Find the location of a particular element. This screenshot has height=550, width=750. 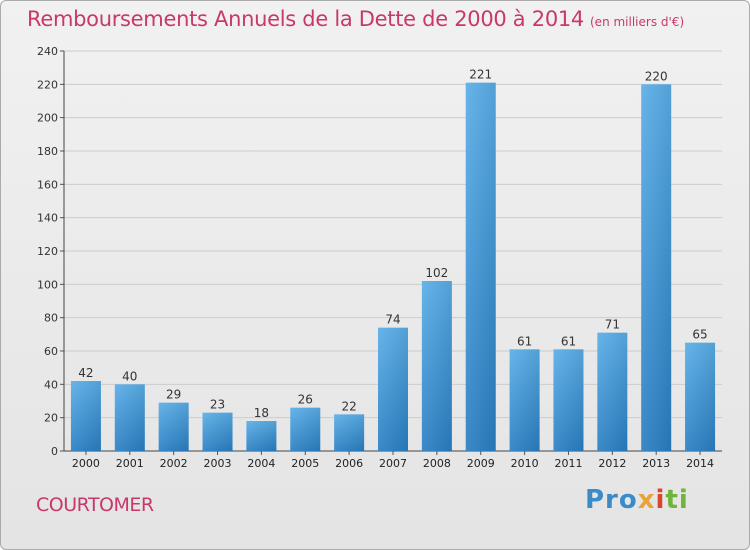

chart-unit: (en milliers d'€) is located at coordinates (637, 22).